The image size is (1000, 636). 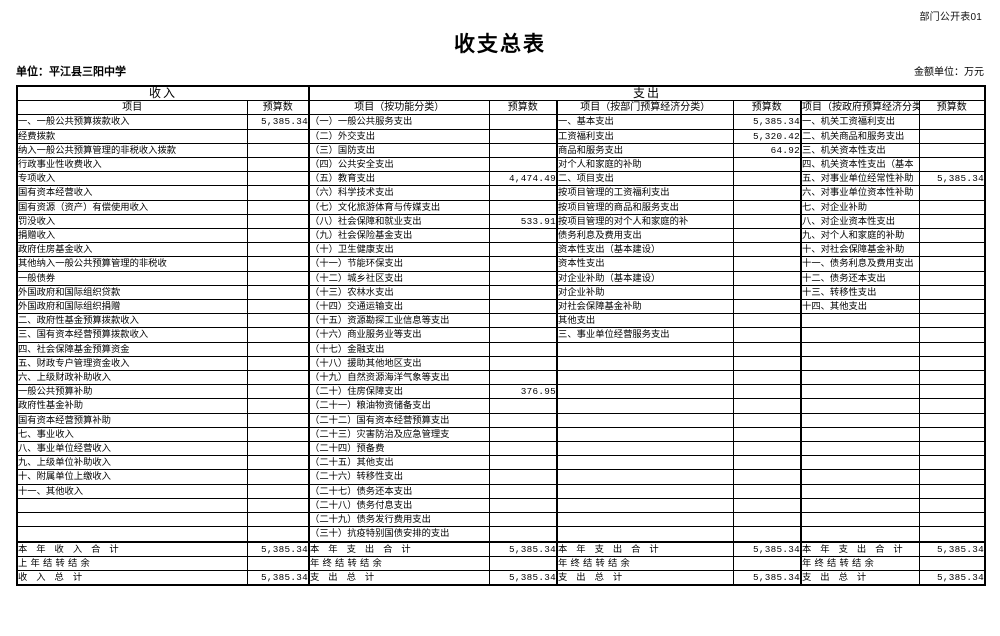 What do you see at coordinates (501, 534) in the screenshot?
I see `table-row: （三十）抗疫特别国债安排的支出` at bounding box center [501, 534].